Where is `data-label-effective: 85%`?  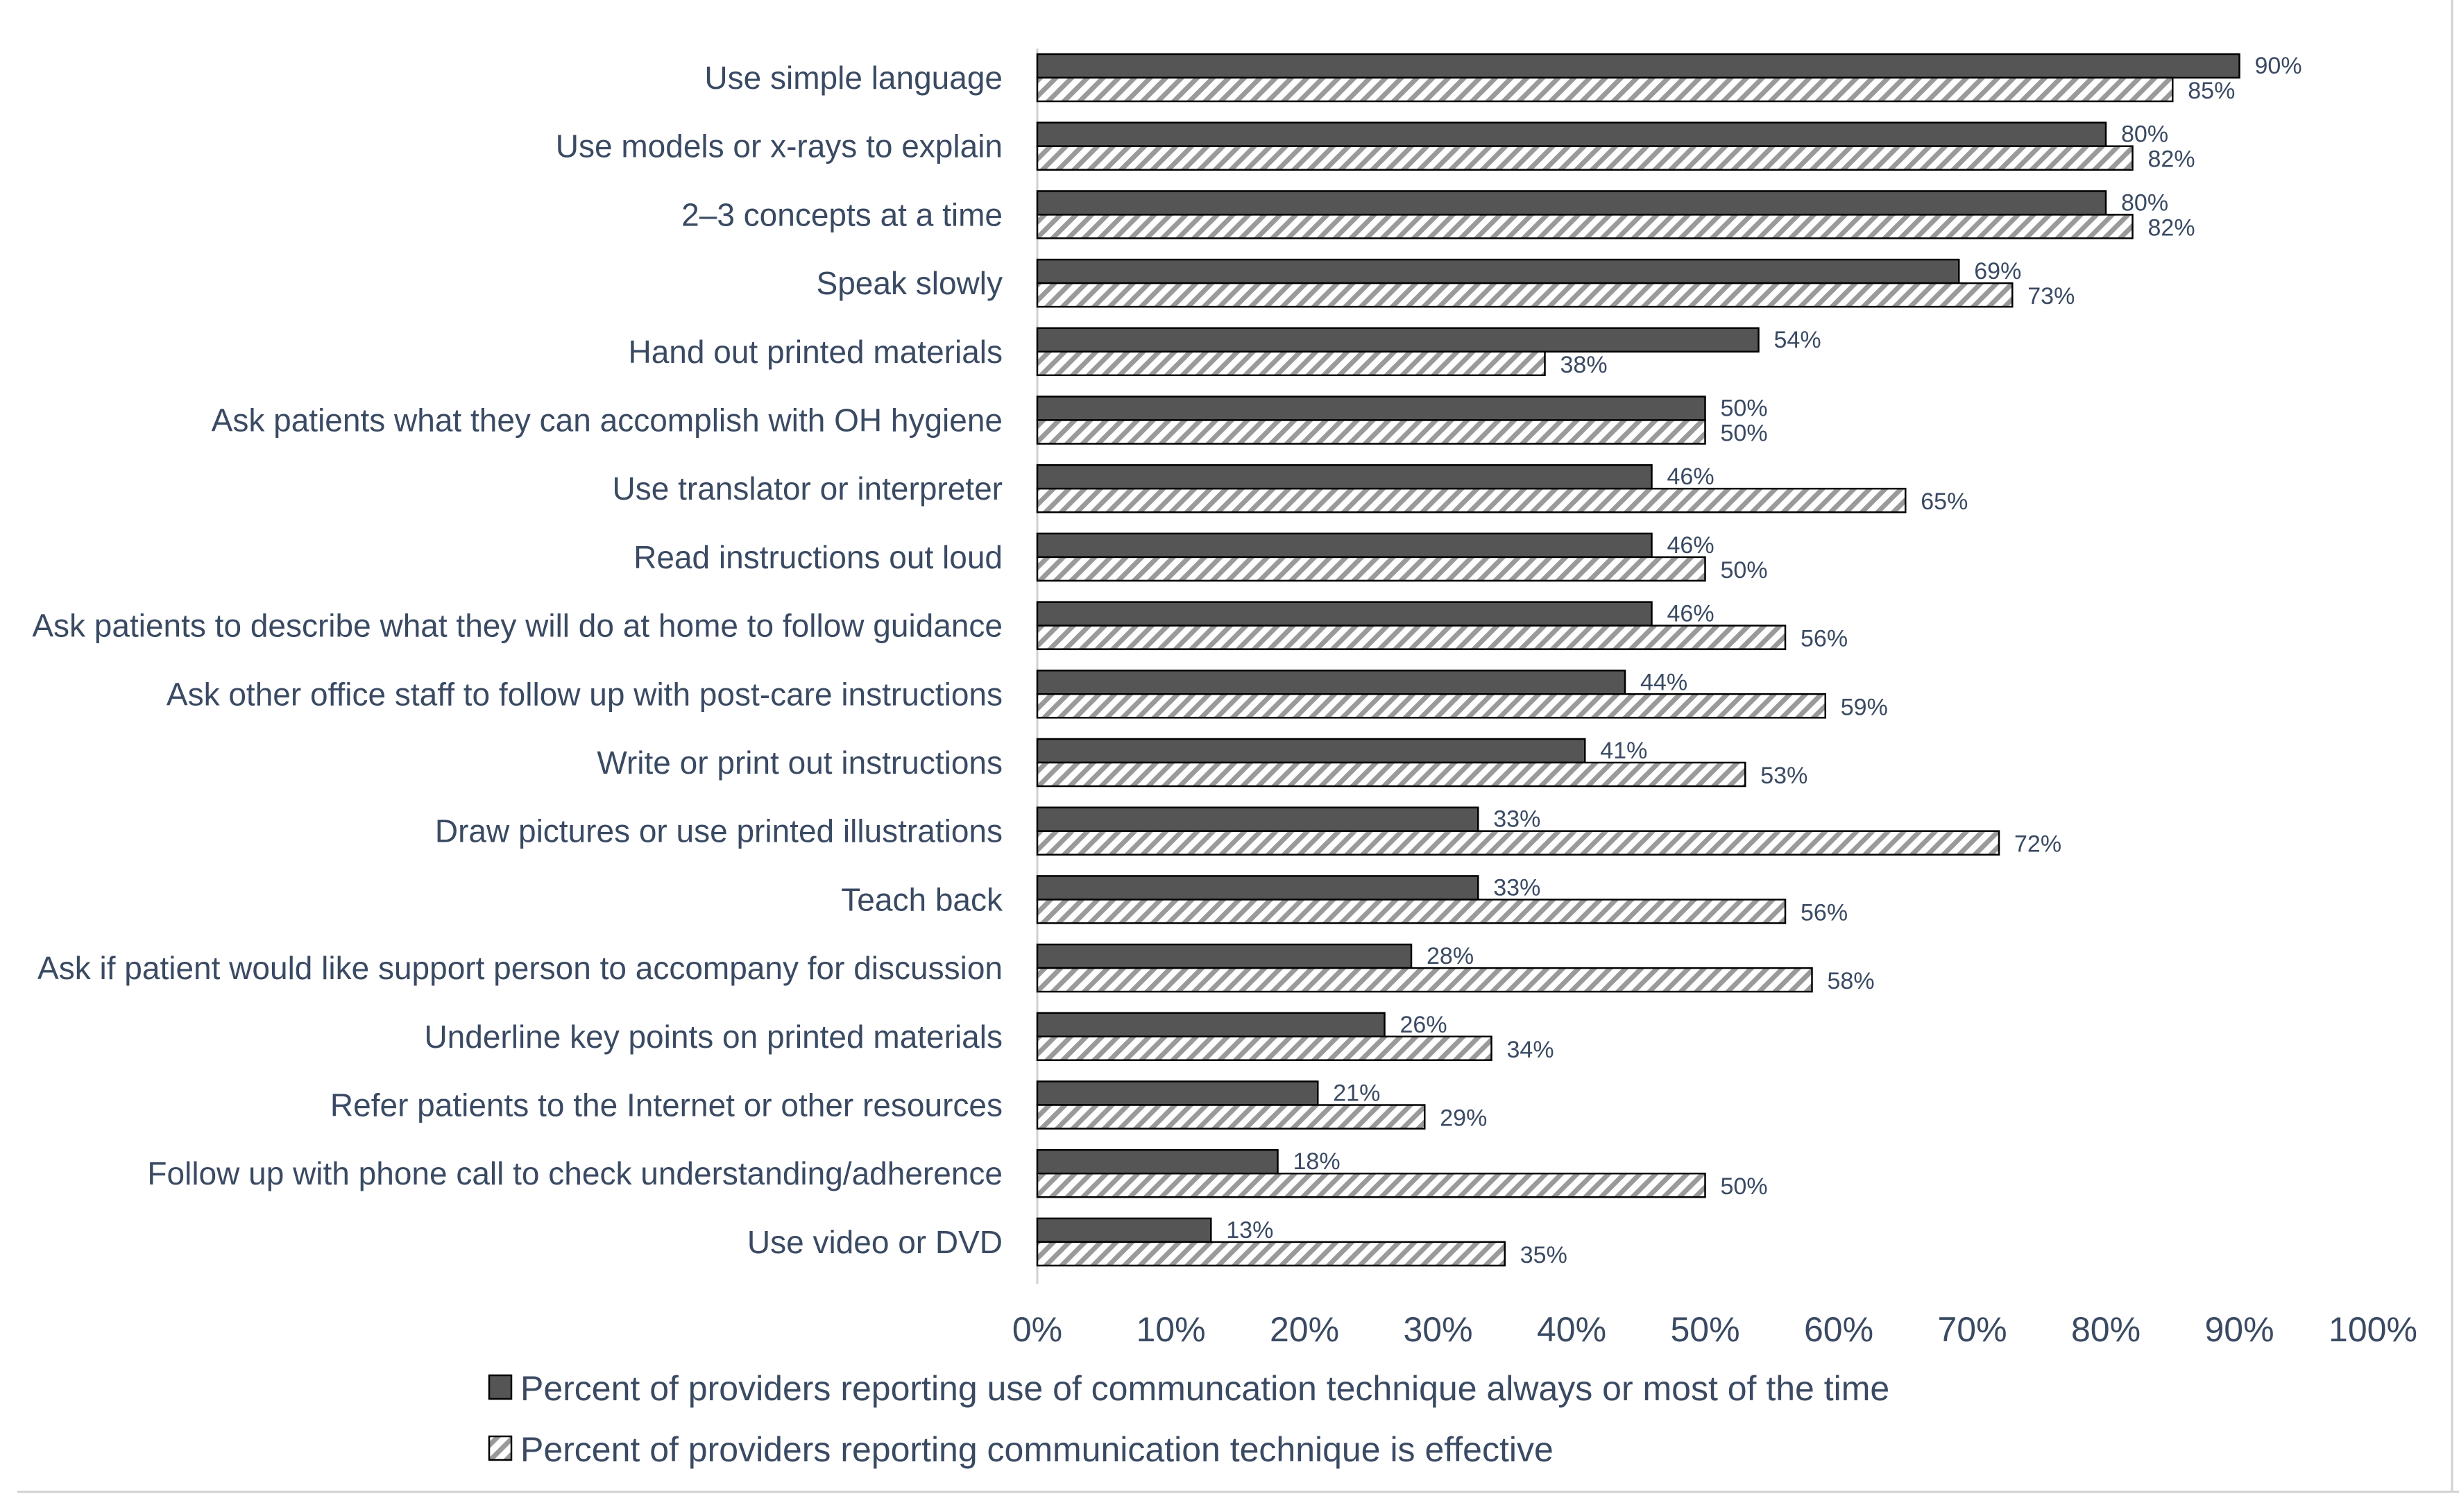
data-label-effective: 85% is located at coordinates (2211, 91).